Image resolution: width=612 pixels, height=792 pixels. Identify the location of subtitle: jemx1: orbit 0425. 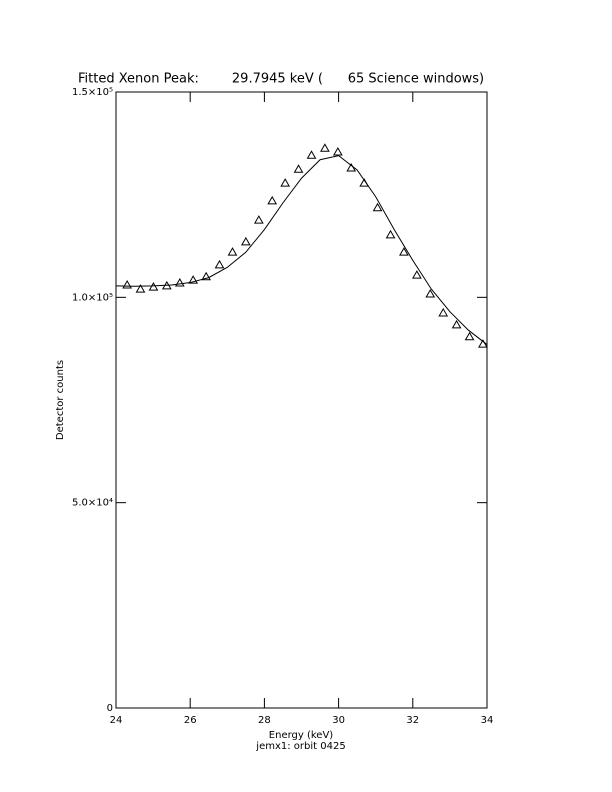
(300, 746).